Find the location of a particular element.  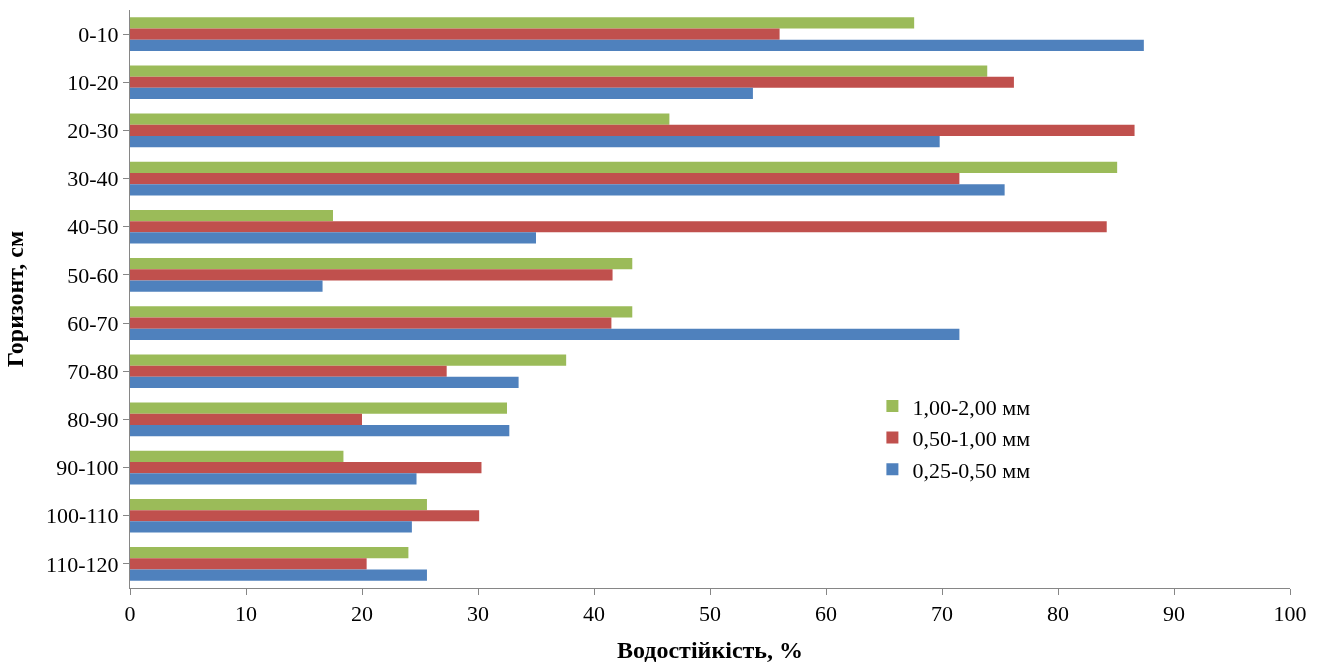

y-tick-label: 100-110 is located at coordinates (82, 516).